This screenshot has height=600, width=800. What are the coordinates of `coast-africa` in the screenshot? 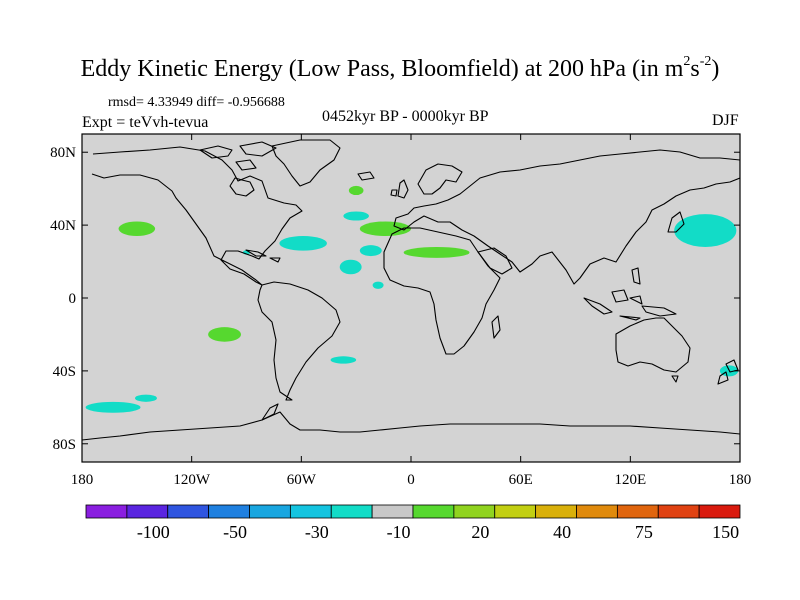 It's located at (442, 291).